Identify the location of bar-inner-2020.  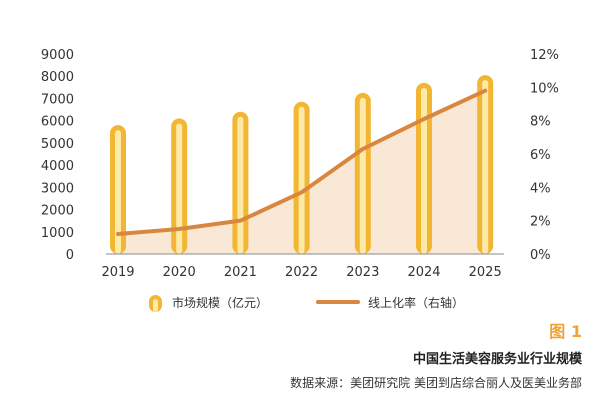
(179, 188).